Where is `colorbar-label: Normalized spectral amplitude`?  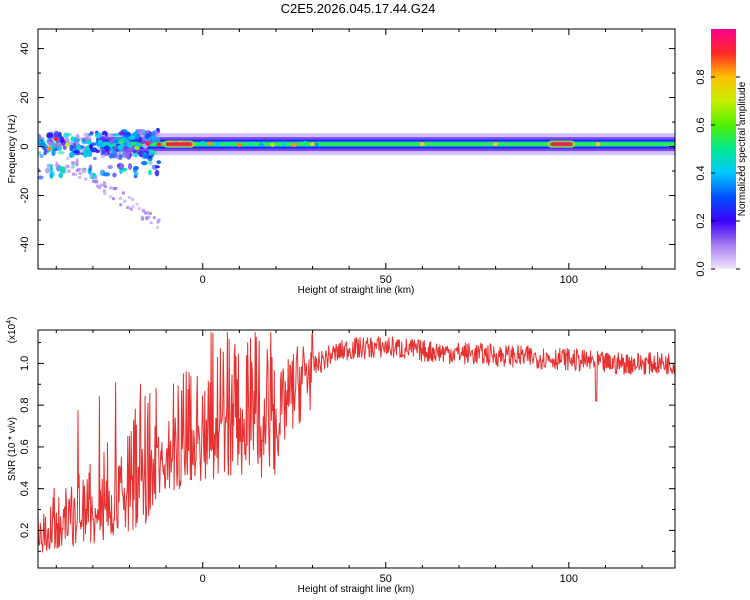 colorbar-label: Normalized spectral amplitude is located at coordinates (742, 148).